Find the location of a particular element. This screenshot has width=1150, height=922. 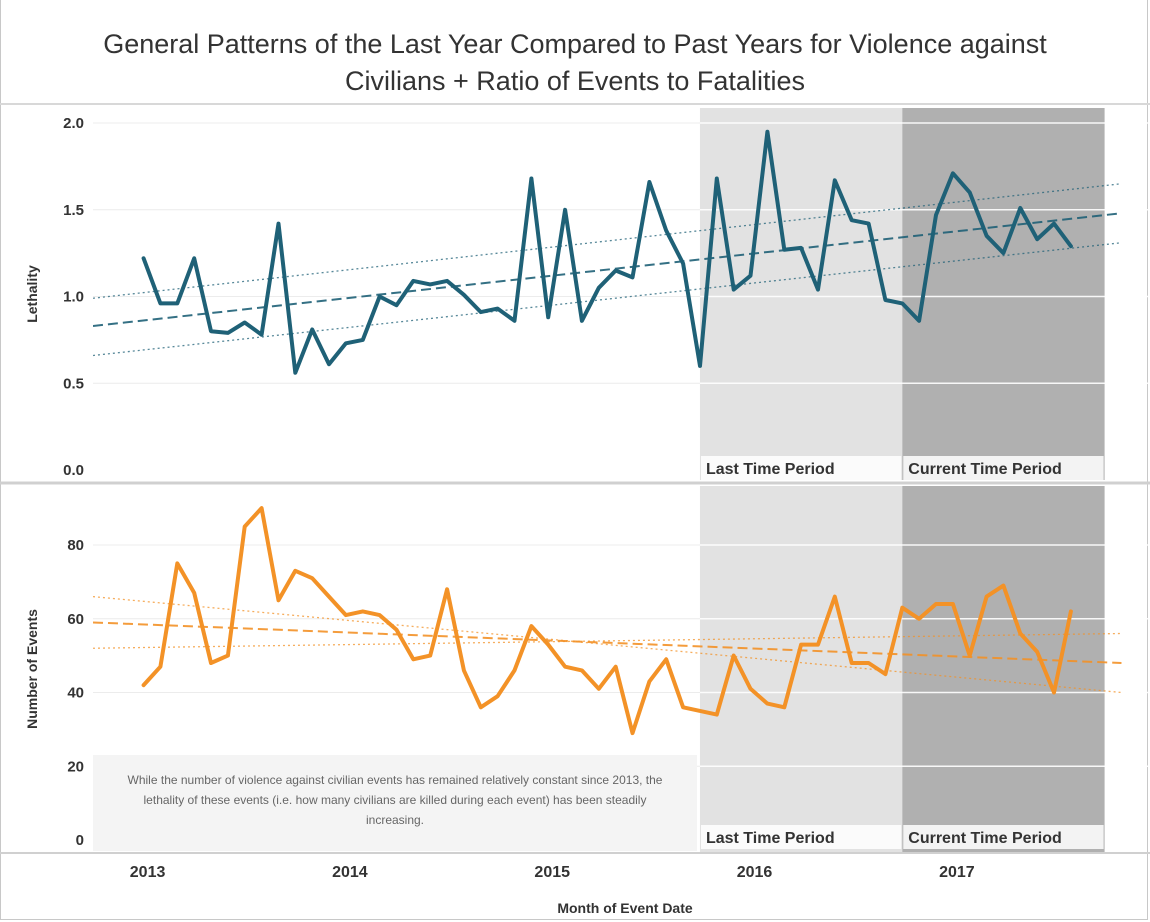

x-tick-label: 2014 is located at coordinates (350, 872).